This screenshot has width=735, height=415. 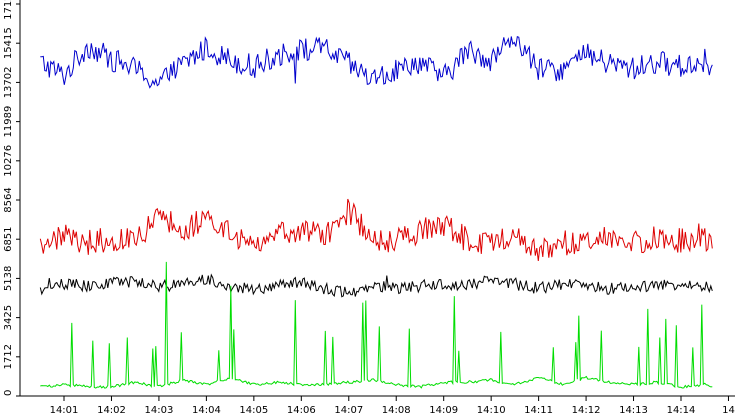 What do you see at coordinates (396, 410) in the screenshot?
I see `x-tick-label: 14:08` at bounding box center [396, 410].